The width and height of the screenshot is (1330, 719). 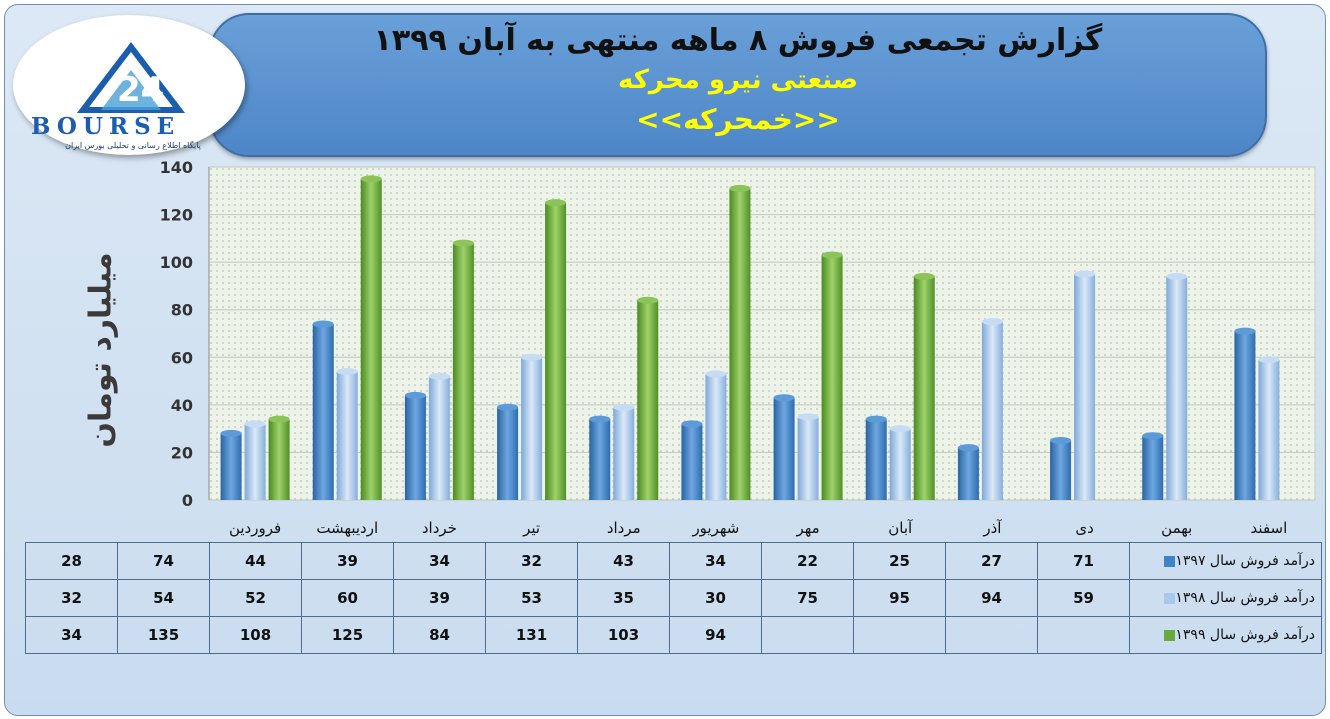 What do you see at coordinates (133, 145) in the screenshot?
I see `logo-subtitle: پایگاه اطلاع رسانی و تحلیلی بورس ایران` at bounding box center [133, 145].